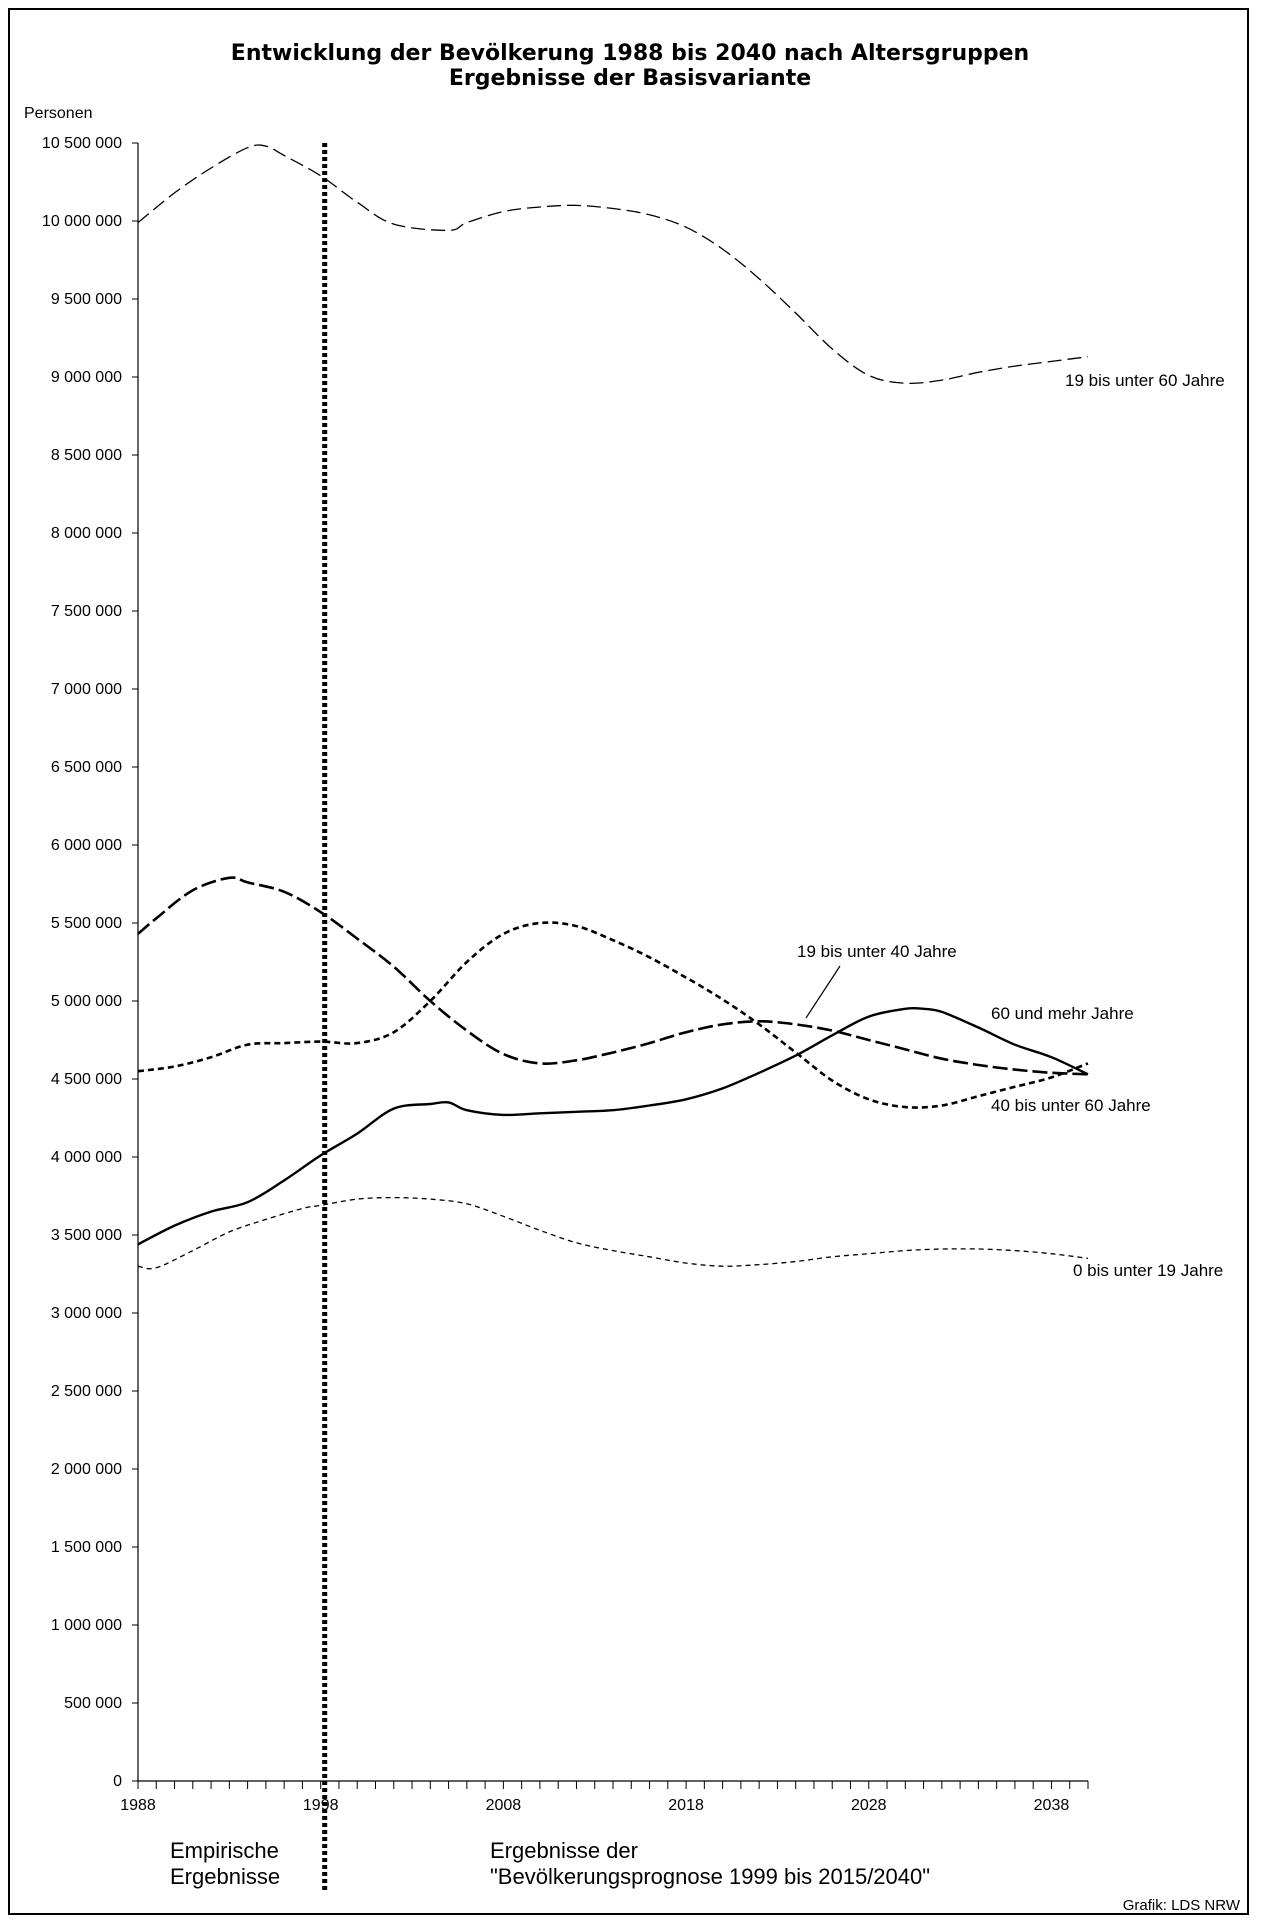 The height and width of the screenshot is (1923, 1261). I want to click on empirical-note-line-1: Empirische, so click(224, 1850).